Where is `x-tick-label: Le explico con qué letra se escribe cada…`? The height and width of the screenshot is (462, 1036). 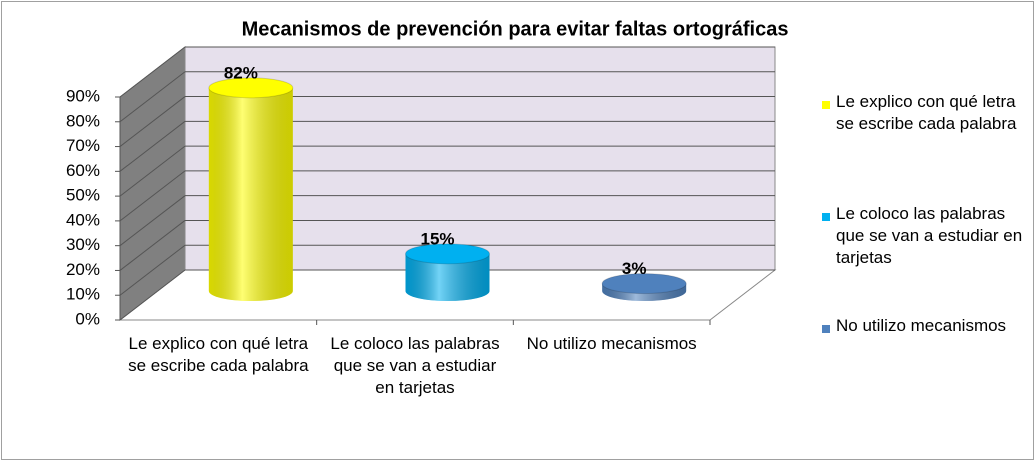 x-tick-label: Le explico con qué letra se escribe cada… is located at coordinates (218, 354).